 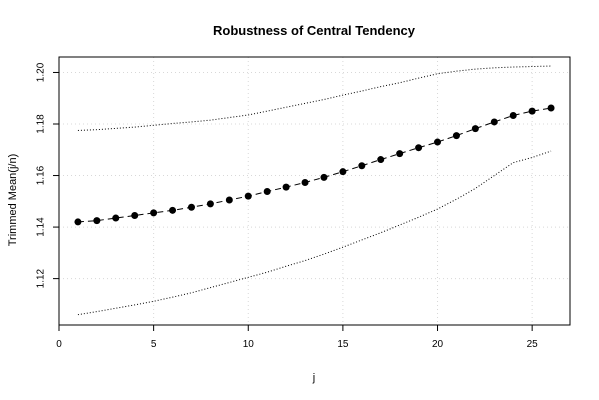 What do you see at coordinates (313, 378) in the screenshot?
I see `x-axis-label: j` at bounding box center [313, 378].